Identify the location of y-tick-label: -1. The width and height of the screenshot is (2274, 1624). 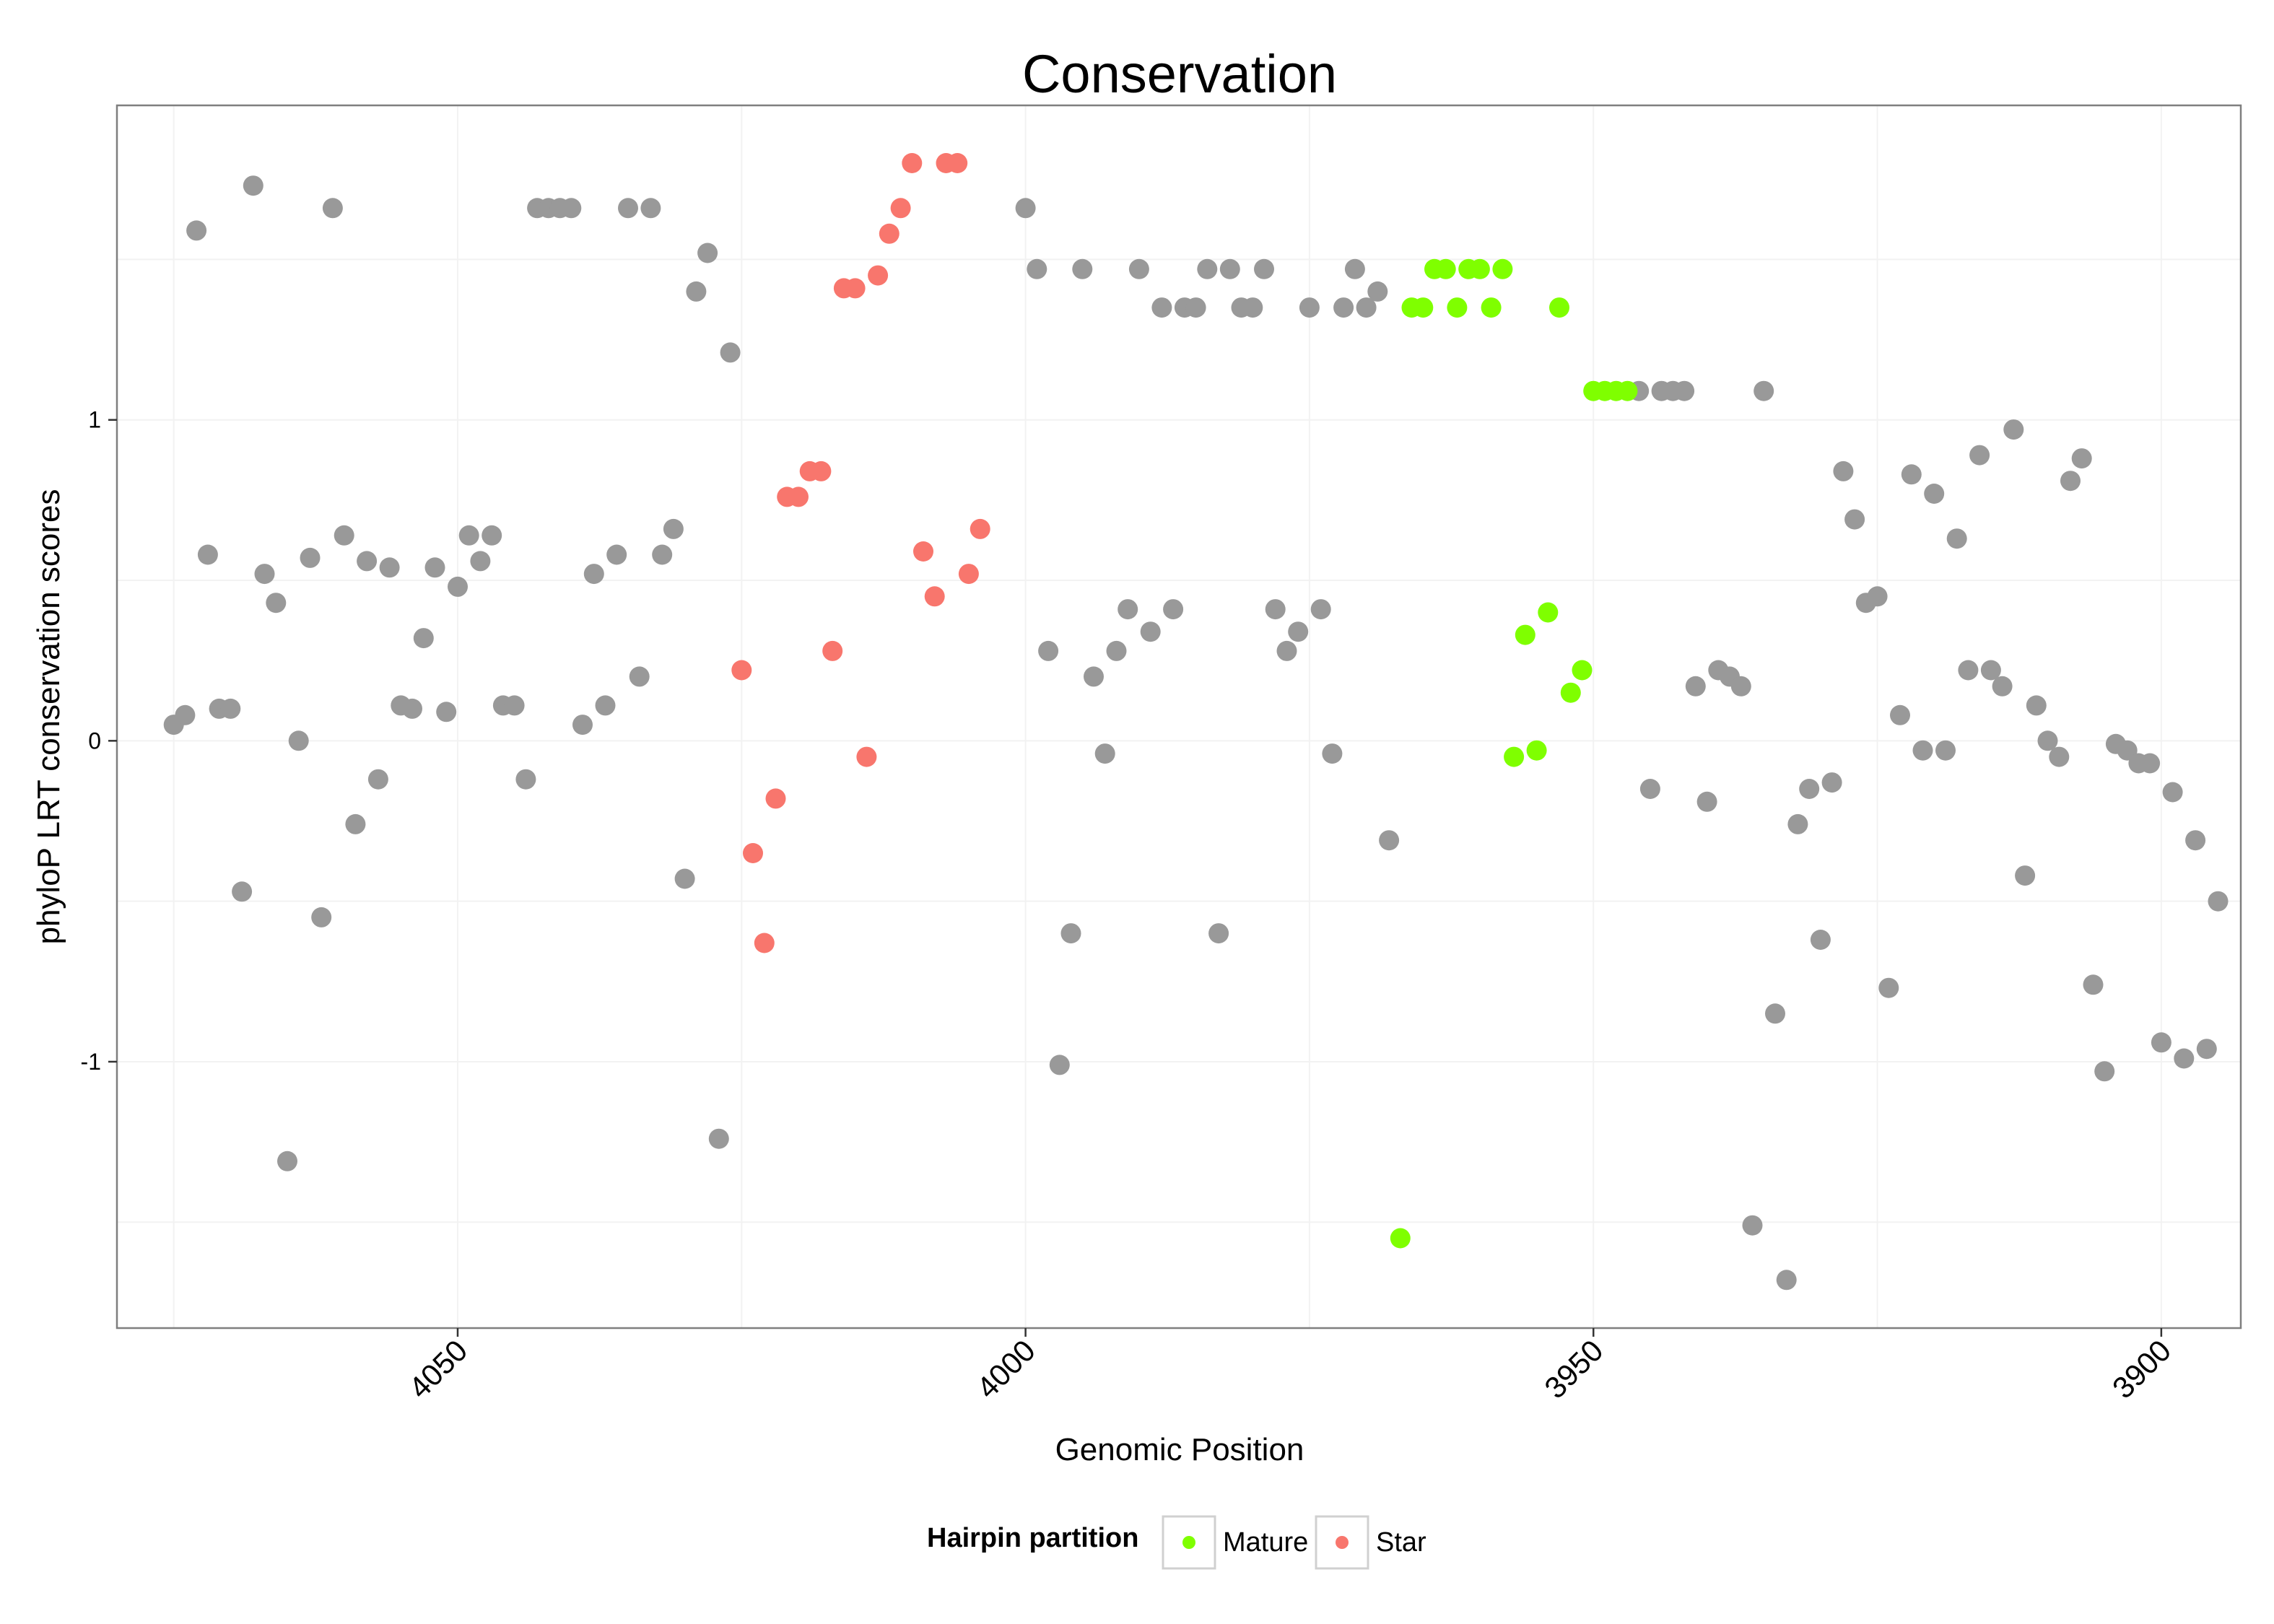
(91, 1062).